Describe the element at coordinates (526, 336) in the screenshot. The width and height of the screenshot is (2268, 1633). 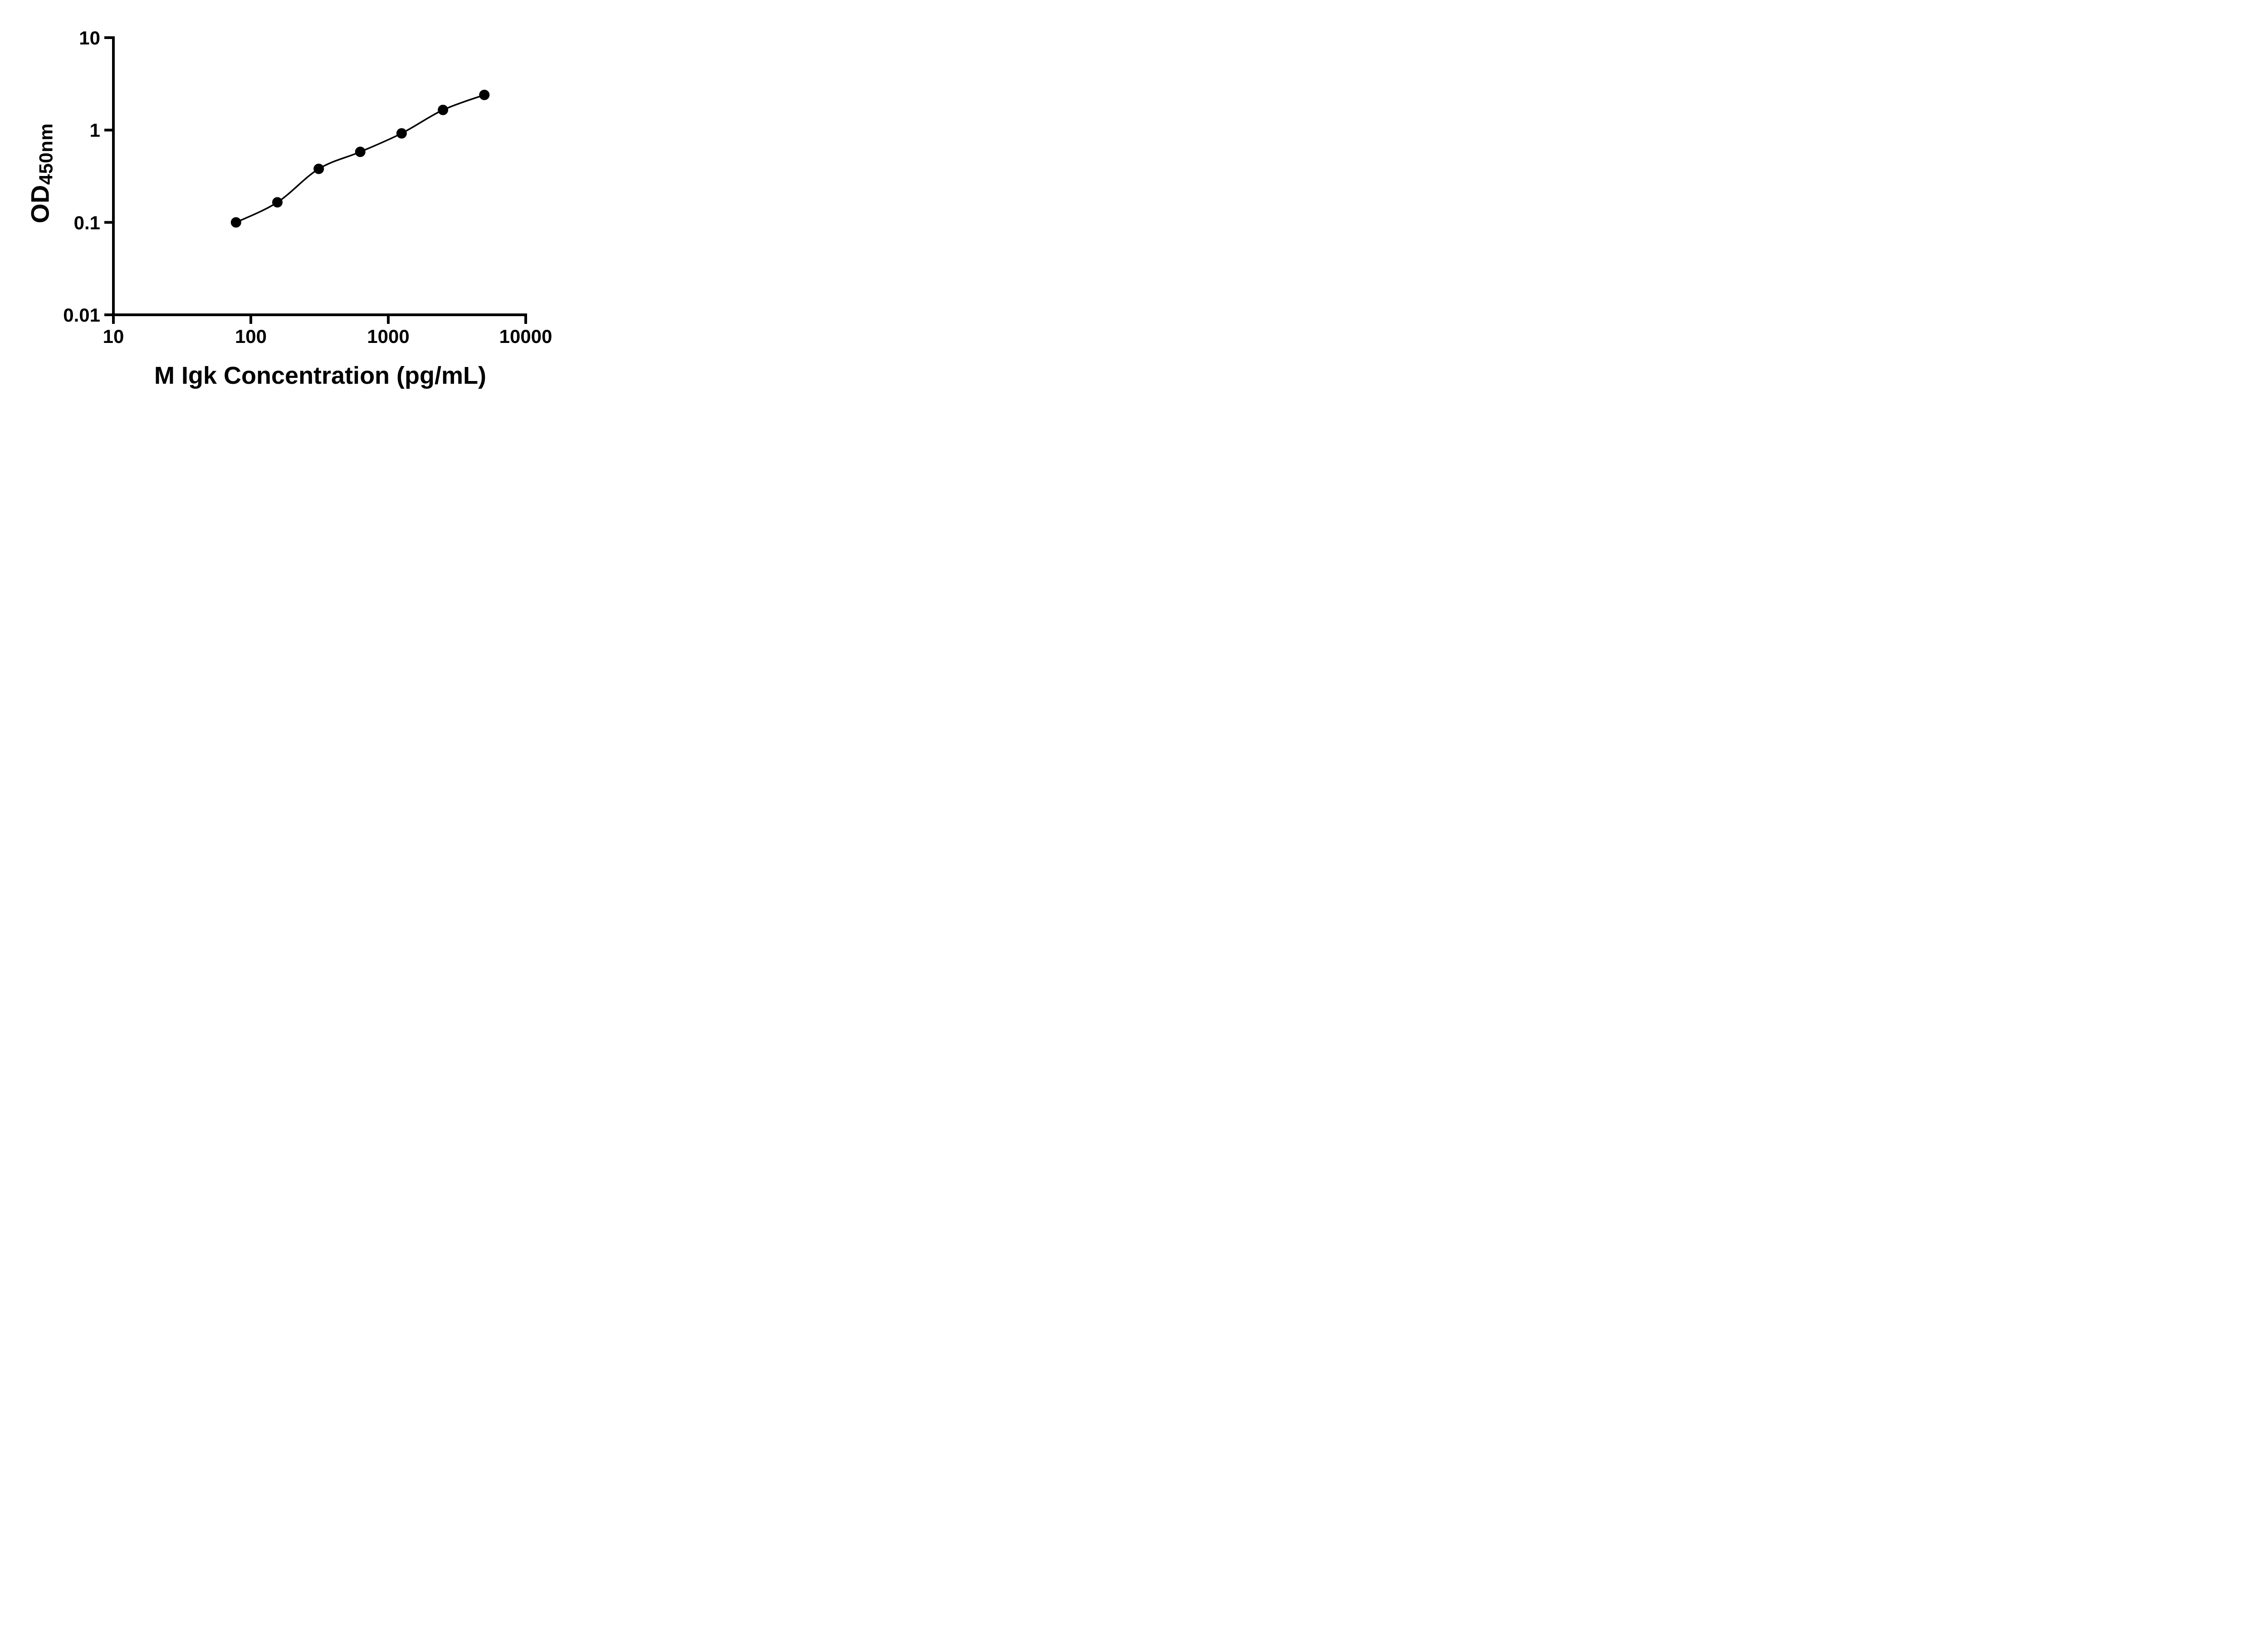
I see `x-axis-tick-label: 10000` at that location.